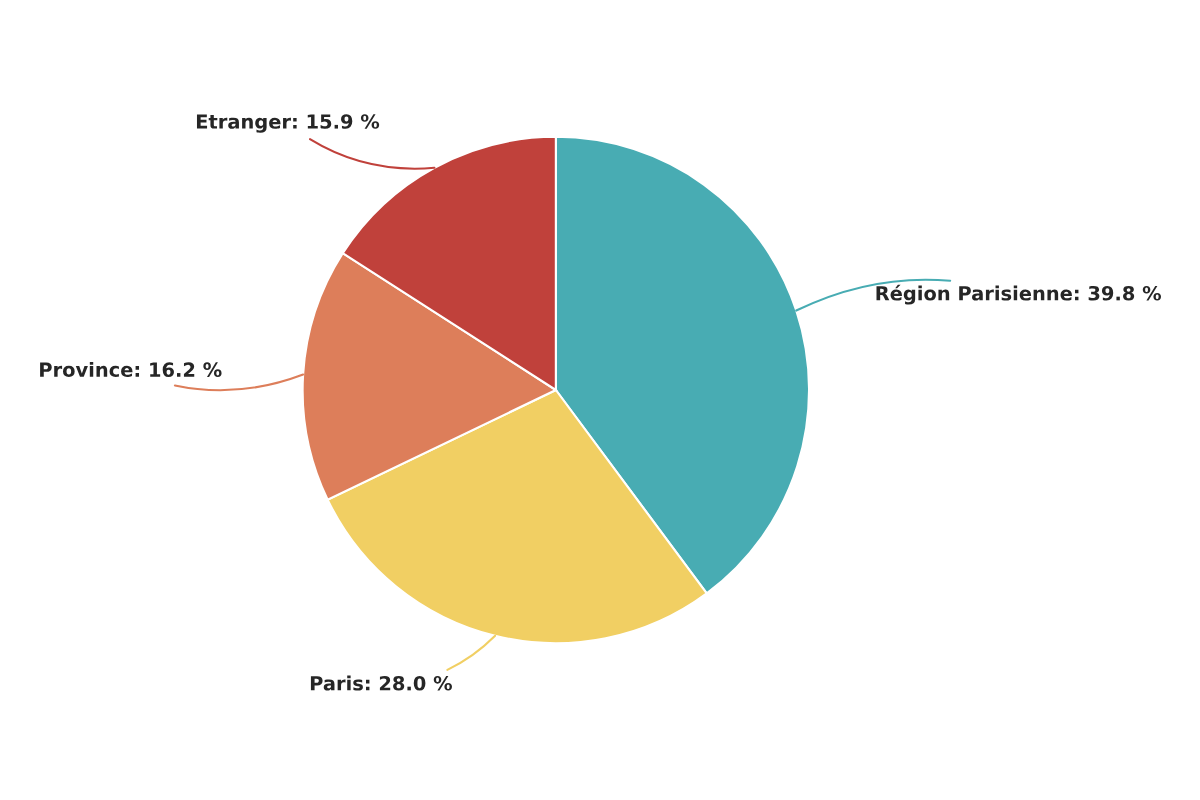 The height and width of the screenshot is (800, 1200). I want to click on slice-label: Etranger: 15.9 %, so click(288, 123).